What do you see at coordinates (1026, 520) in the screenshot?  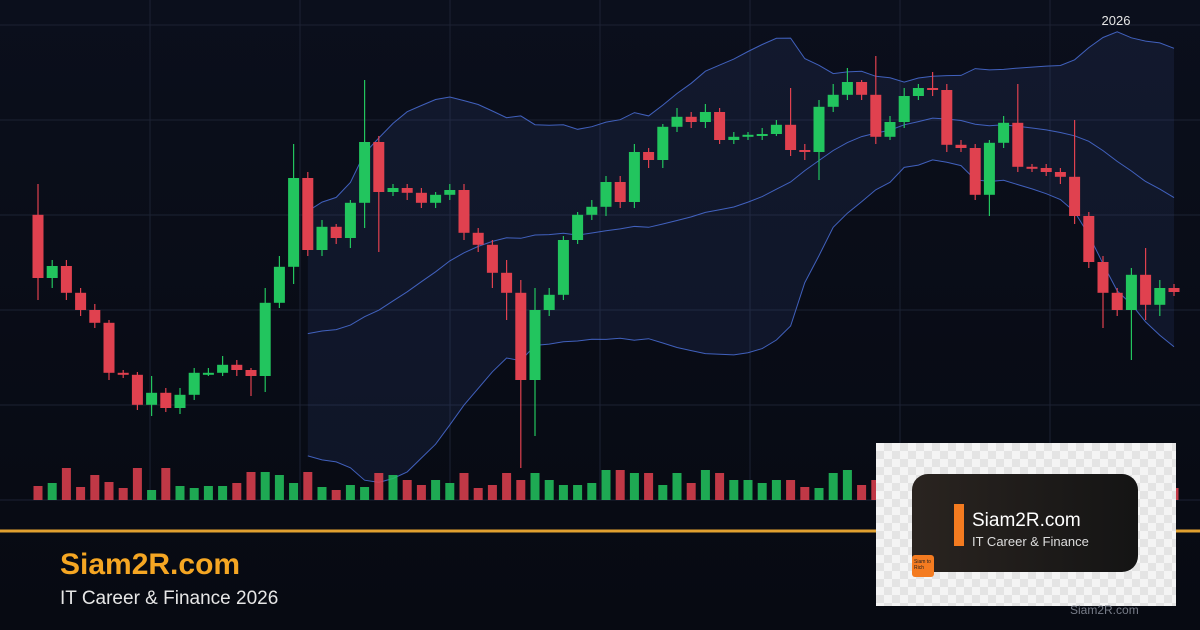 I see `logo-title: Siam2R.com` at bounding box center [1026, 520].